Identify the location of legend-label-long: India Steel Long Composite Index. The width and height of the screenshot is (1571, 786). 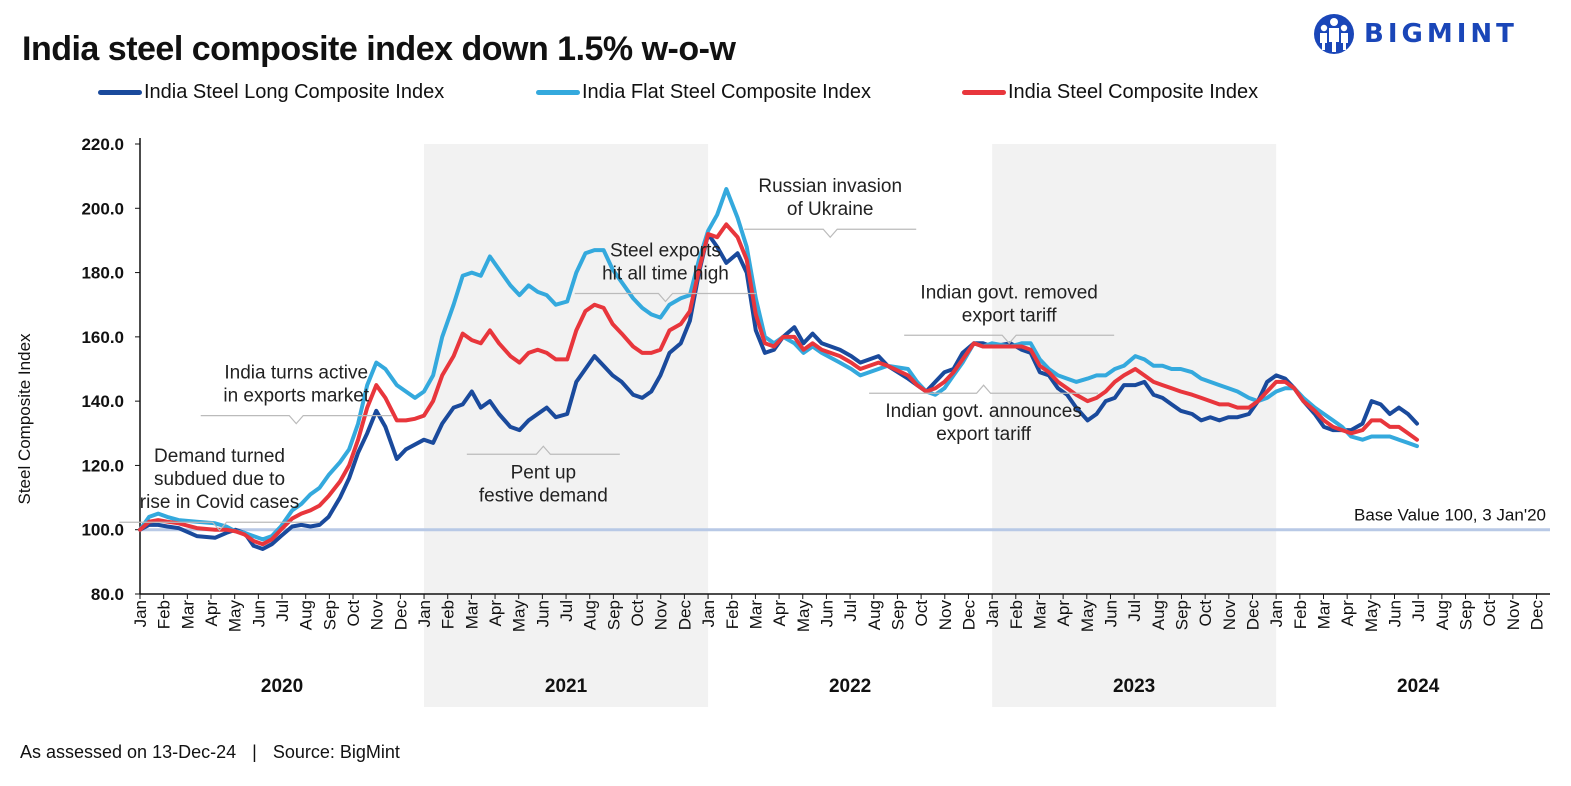
(294, 92).